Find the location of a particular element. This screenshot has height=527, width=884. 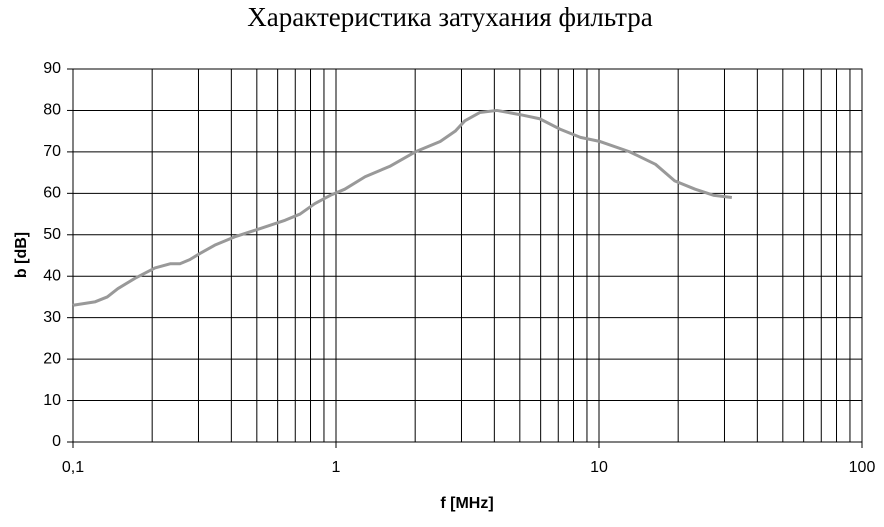

y-tick-label: 40 is located at coordinates (52, 275).